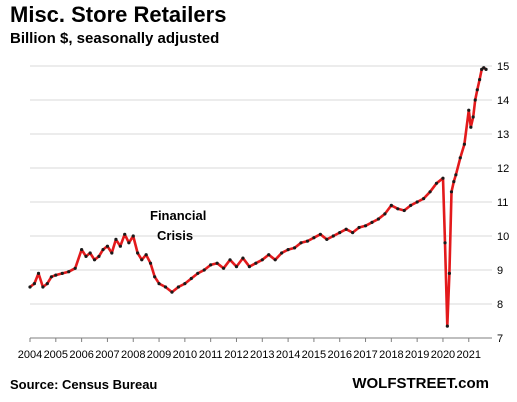  What do you see at coordinates (502, 203) in the screenshot?
I see `y-tick-label: 11` at bounding box center [502, 203].